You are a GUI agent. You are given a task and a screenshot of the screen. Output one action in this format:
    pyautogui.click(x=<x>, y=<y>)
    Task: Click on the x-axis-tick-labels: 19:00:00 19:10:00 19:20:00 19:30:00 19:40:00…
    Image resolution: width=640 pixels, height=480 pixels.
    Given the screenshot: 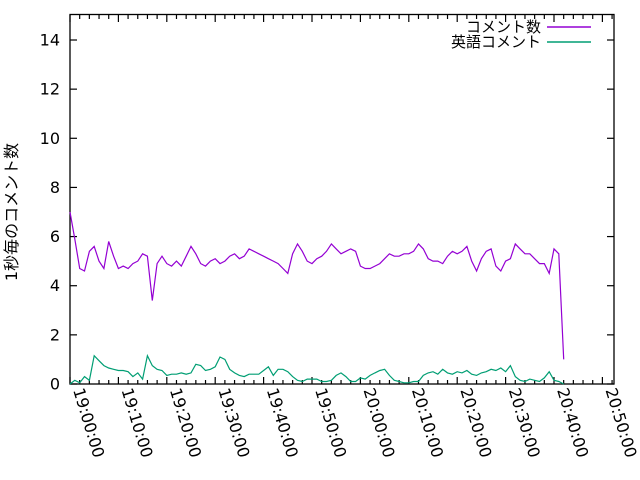 What is the action you would take?
    pyautogui.click(x=354, y=423)
    